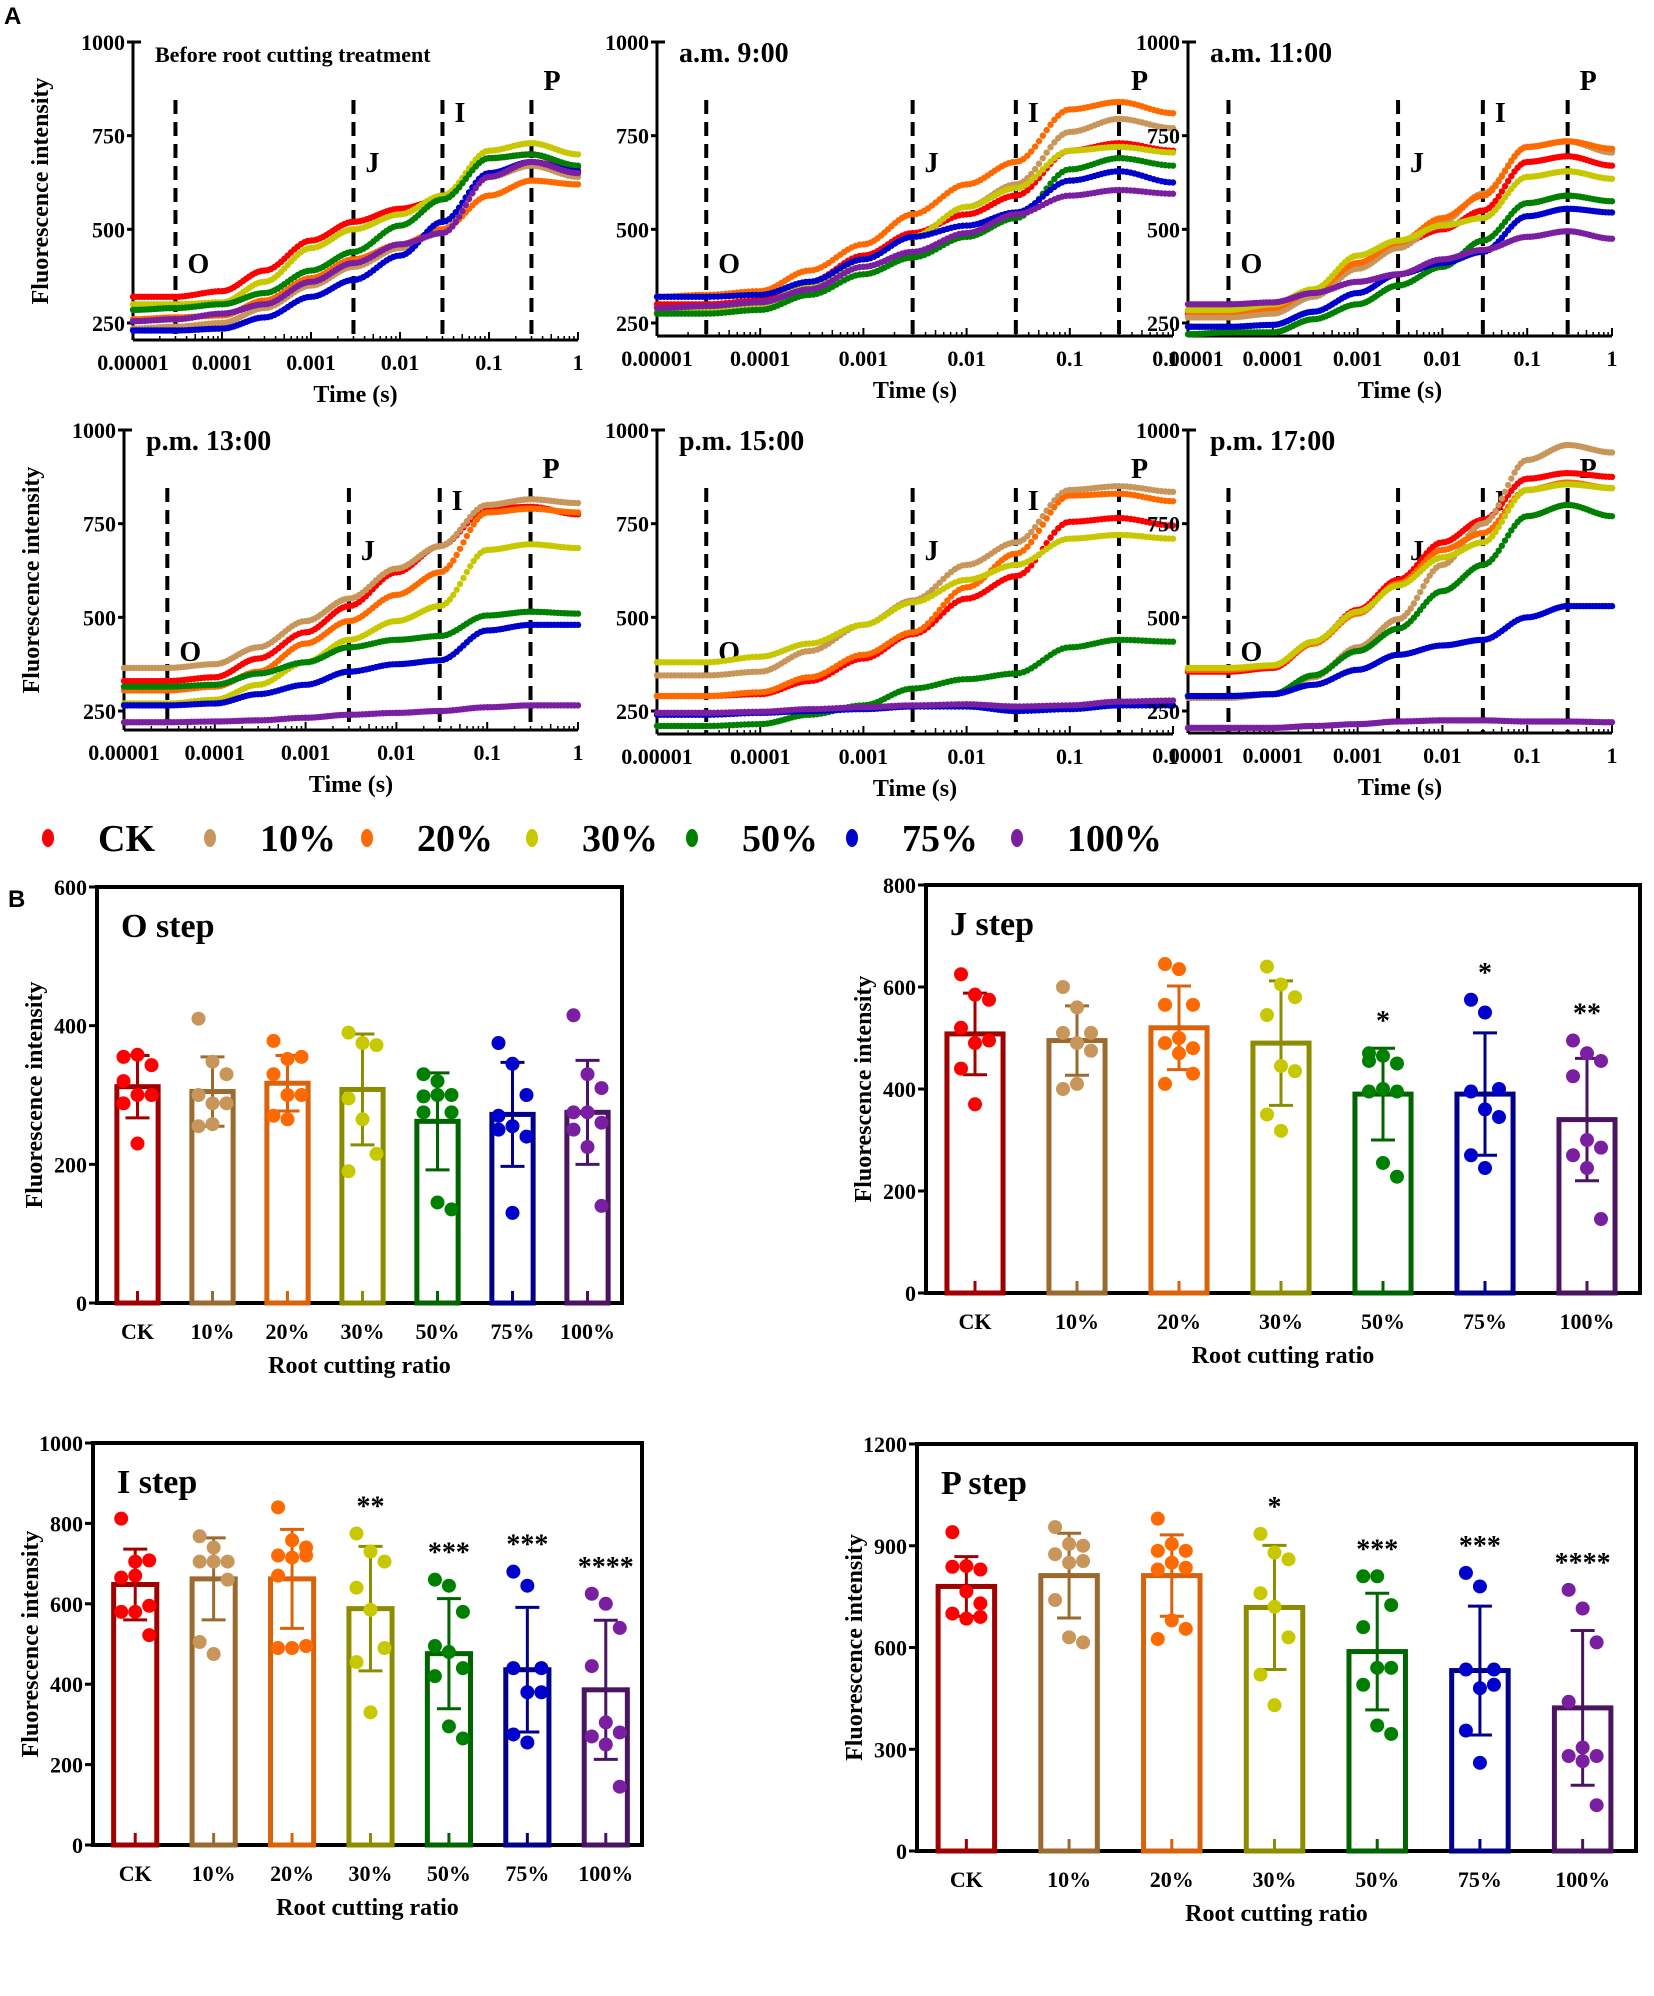 This screenshot has width=1654, height=1996. What do you see at coordinates (293, 54) in the screenshot?
I see `chart-title: Before root cutting treatment` at bounding box center [293, 54].